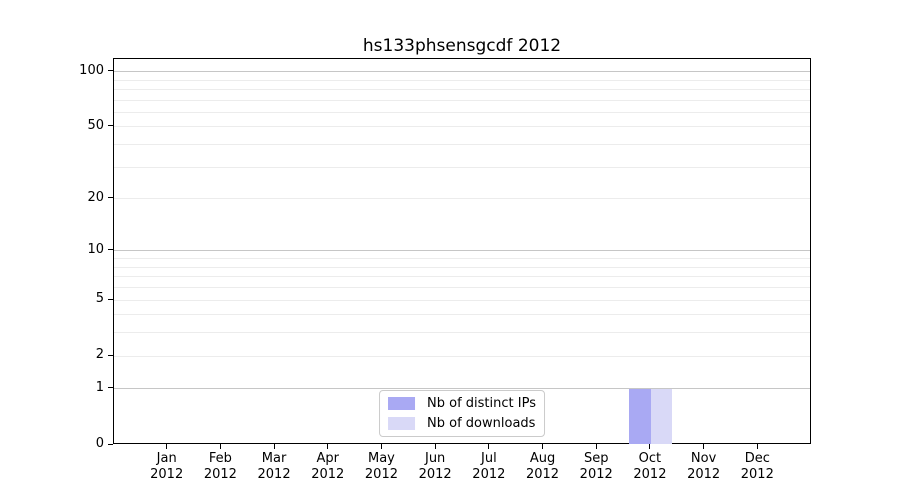  Describe the element at coordinates (99, 387) in the screenshot. I see `y-tick-label: 1` at that location.